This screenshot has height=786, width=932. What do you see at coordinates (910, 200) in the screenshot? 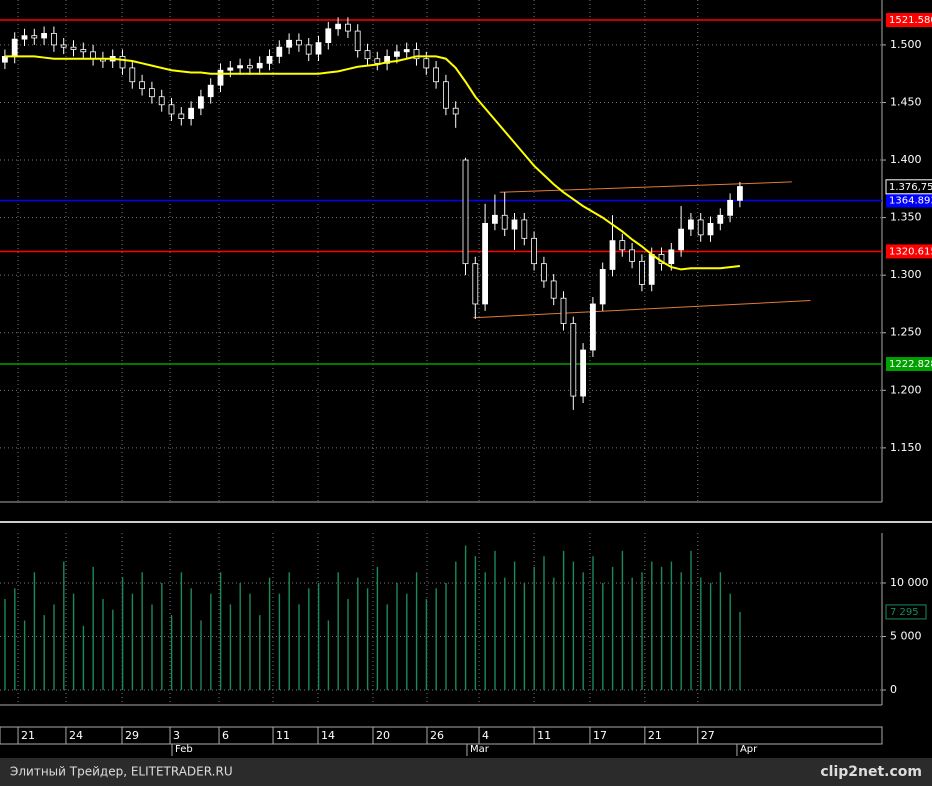
I see `level-label: 1364.893` at bounding box center [910, 200].